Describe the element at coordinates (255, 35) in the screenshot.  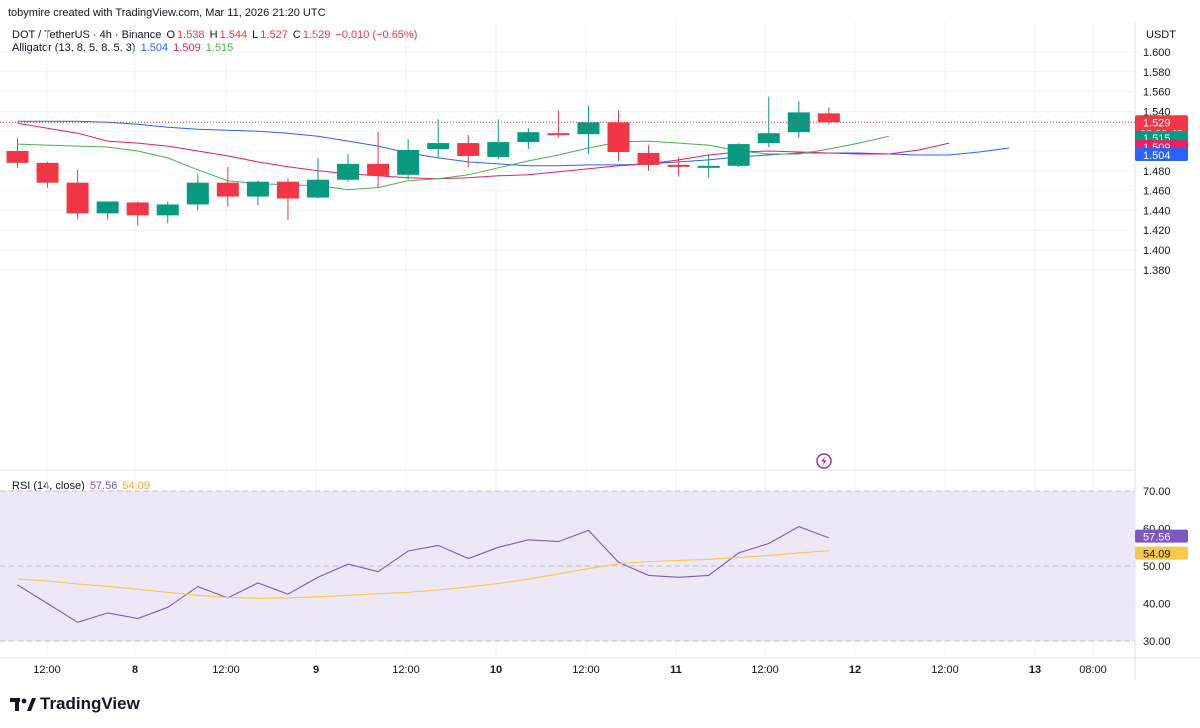
I see `low-label: L` at that location.